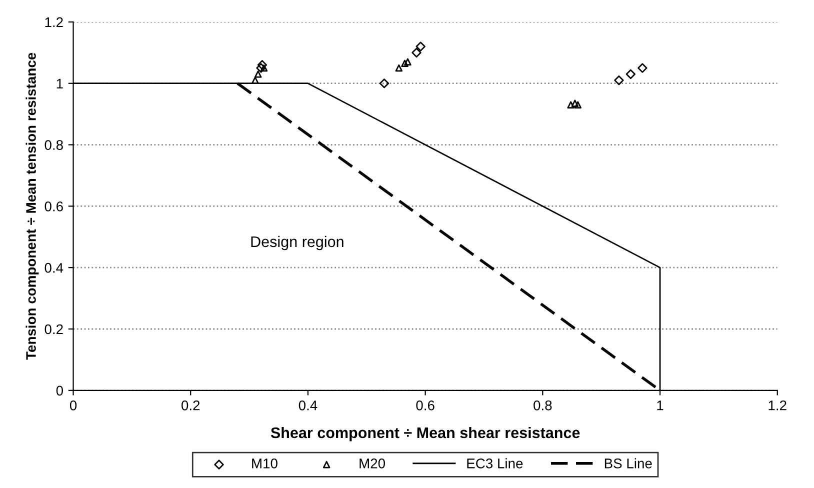 This screenshot has height=488, width=814. What do you see at coordinates (191, 405) in the screenshot?
I see `x-tick-label: 0.2` at bounding box center [191, 405].